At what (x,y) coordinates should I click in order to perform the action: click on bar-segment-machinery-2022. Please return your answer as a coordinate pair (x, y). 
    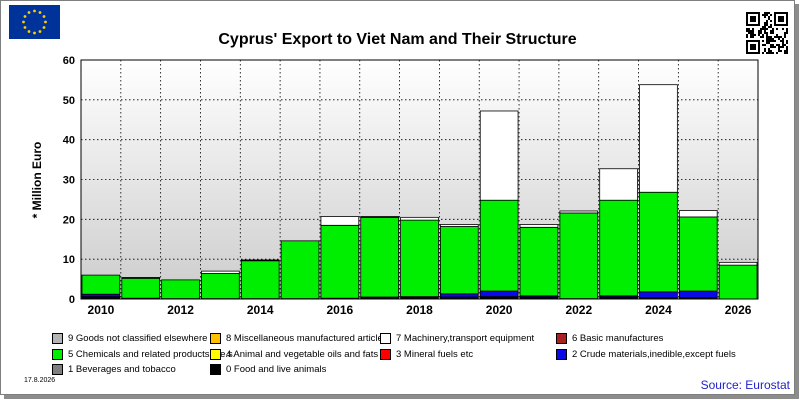
    Looking at the image, I should click on (579, 212).